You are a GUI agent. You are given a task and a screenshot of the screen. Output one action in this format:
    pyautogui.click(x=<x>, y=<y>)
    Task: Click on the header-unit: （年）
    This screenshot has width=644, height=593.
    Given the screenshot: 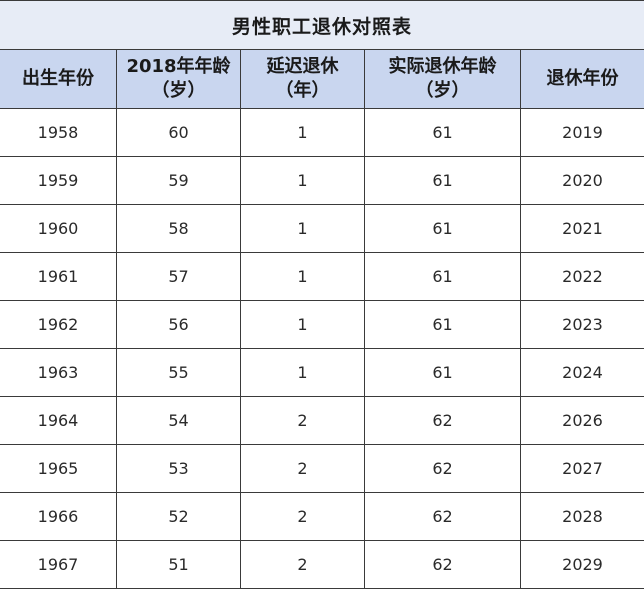 What is the action you would take?
    pyautogui.click(x=302, y=90)
    